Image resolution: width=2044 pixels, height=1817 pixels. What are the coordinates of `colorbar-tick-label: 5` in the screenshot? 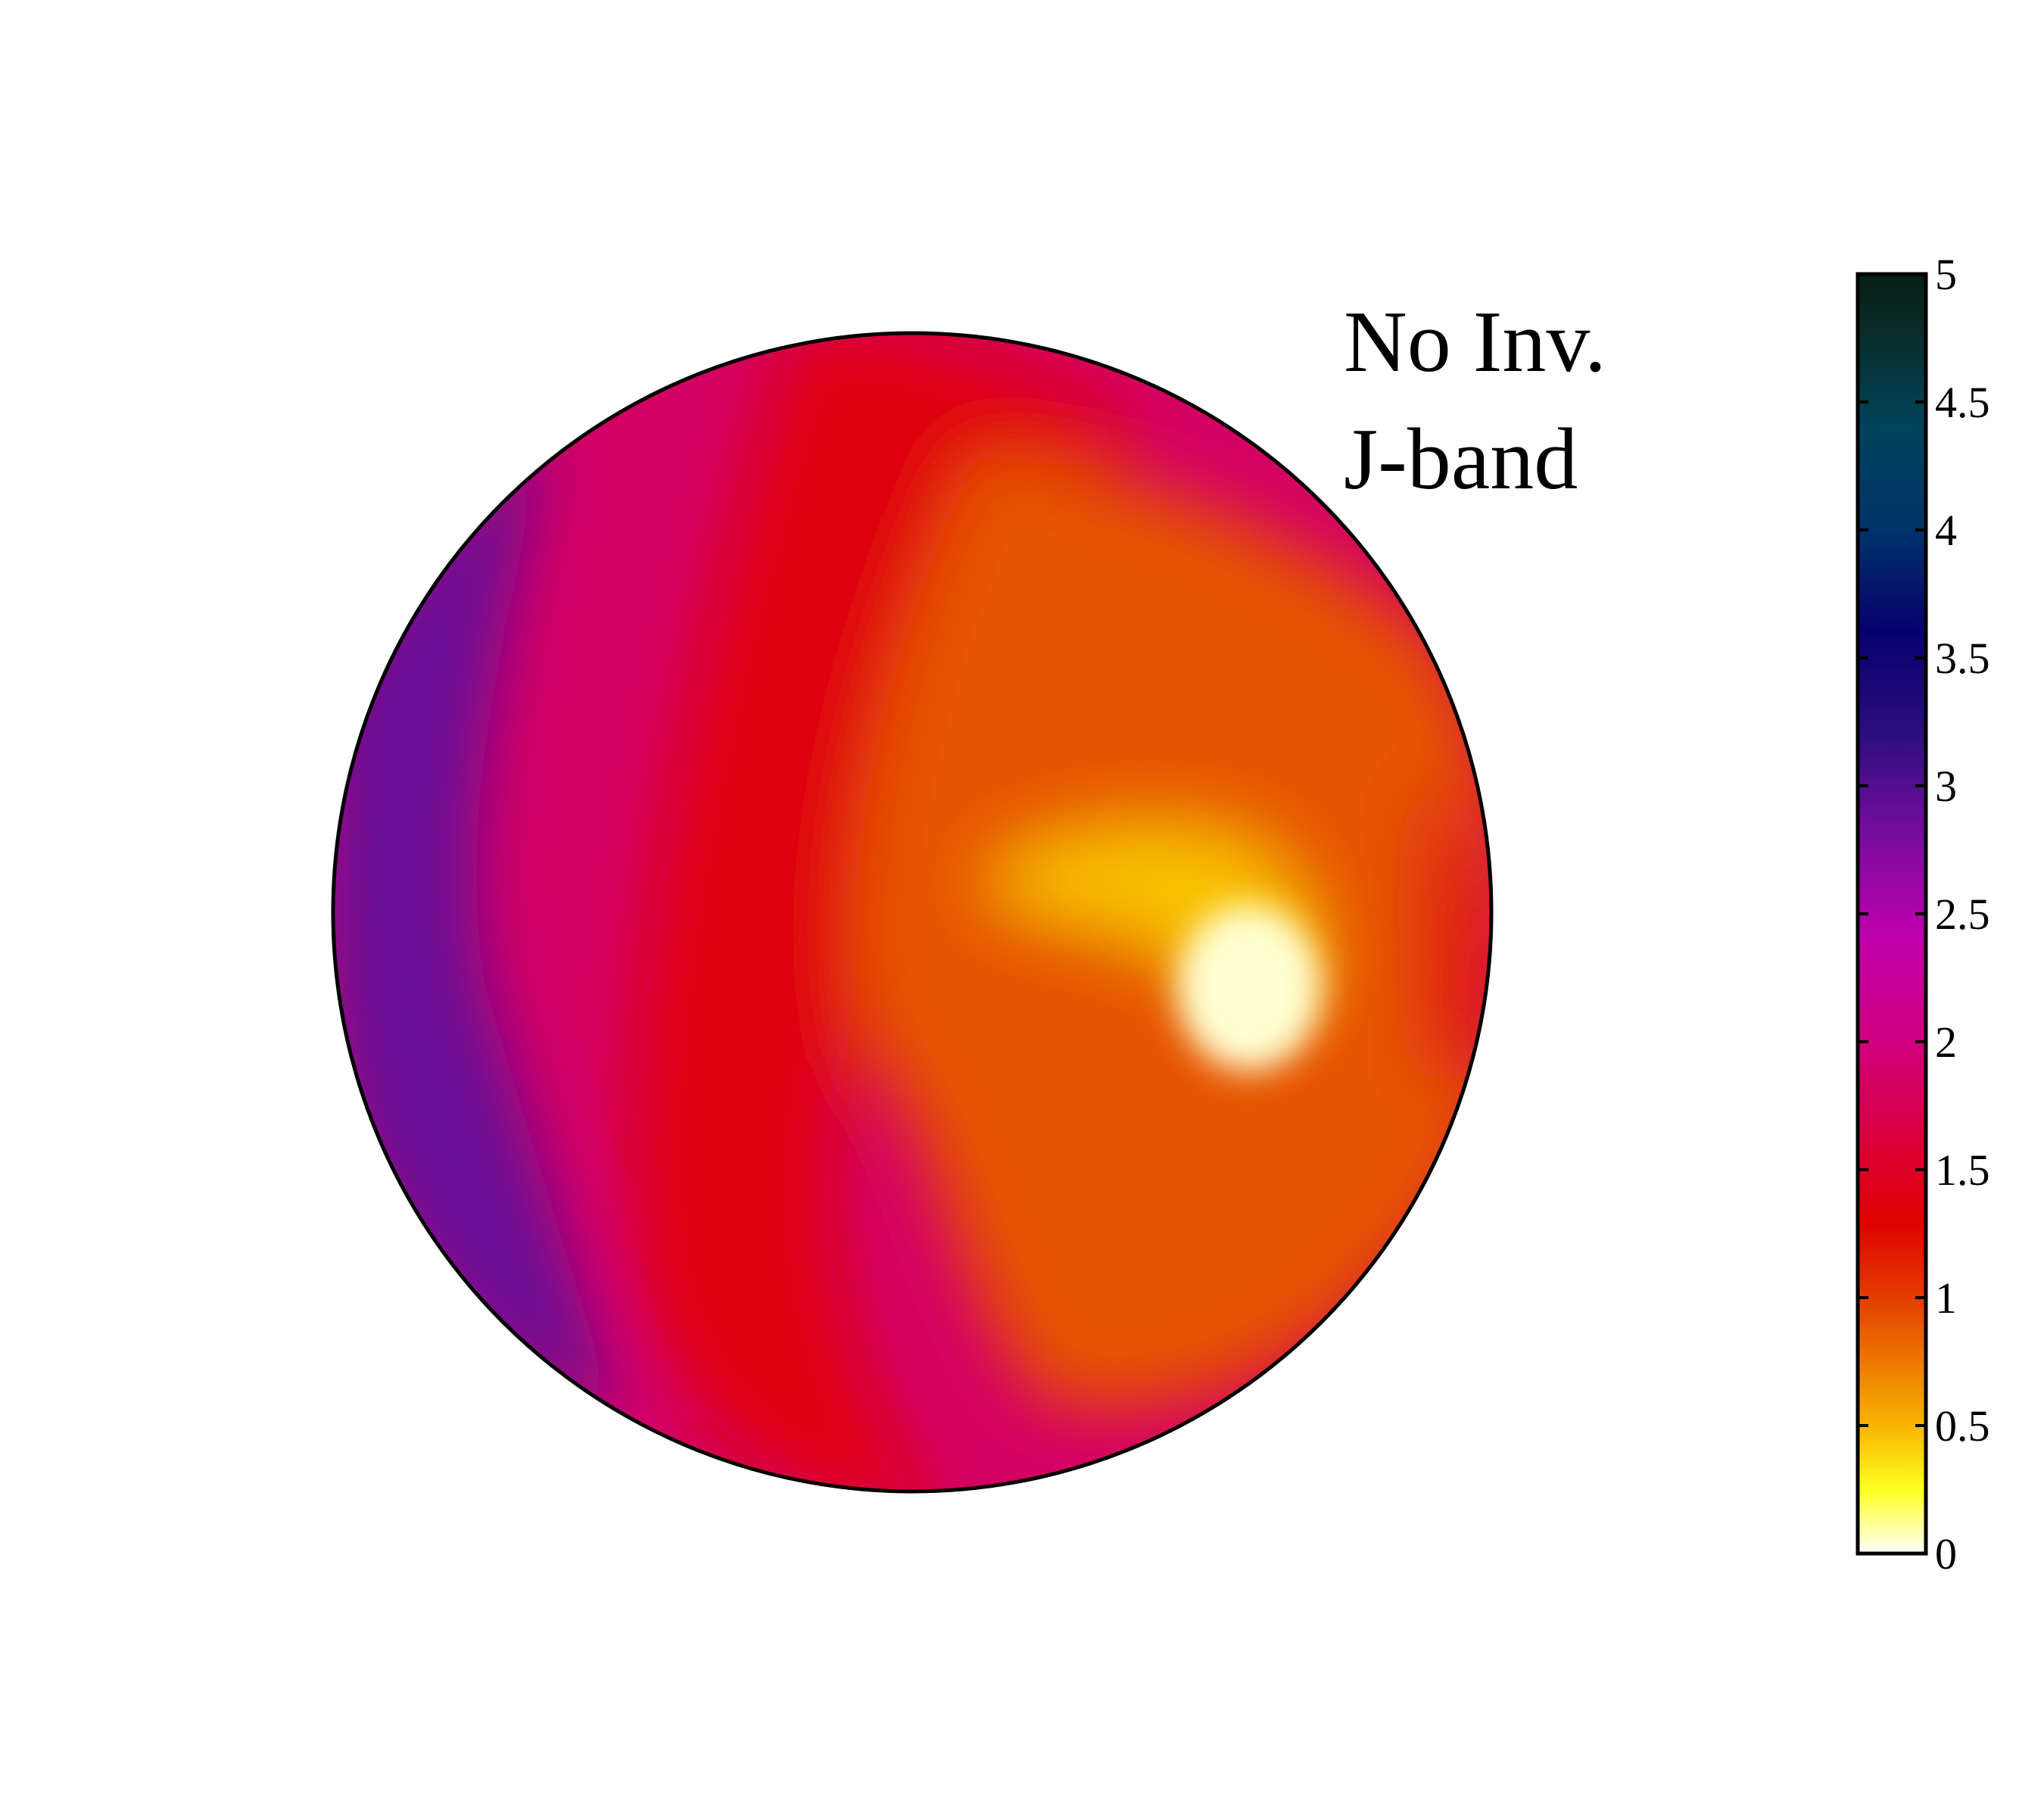 It's located at (1946, 274).